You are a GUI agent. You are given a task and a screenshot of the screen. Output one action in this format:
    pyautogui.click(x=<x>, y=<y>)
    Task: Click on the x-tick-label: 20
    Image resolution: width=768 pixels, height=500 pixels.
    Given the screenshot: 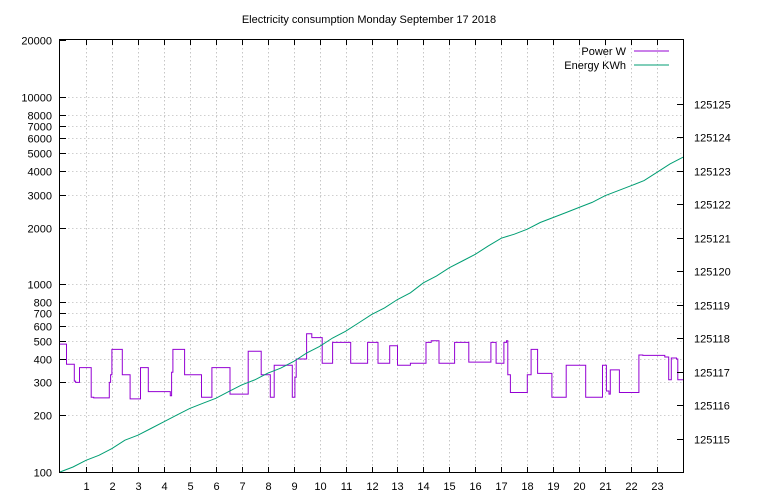 What is the action you would take?
    pyautogui.click(x=579, y=487)
    